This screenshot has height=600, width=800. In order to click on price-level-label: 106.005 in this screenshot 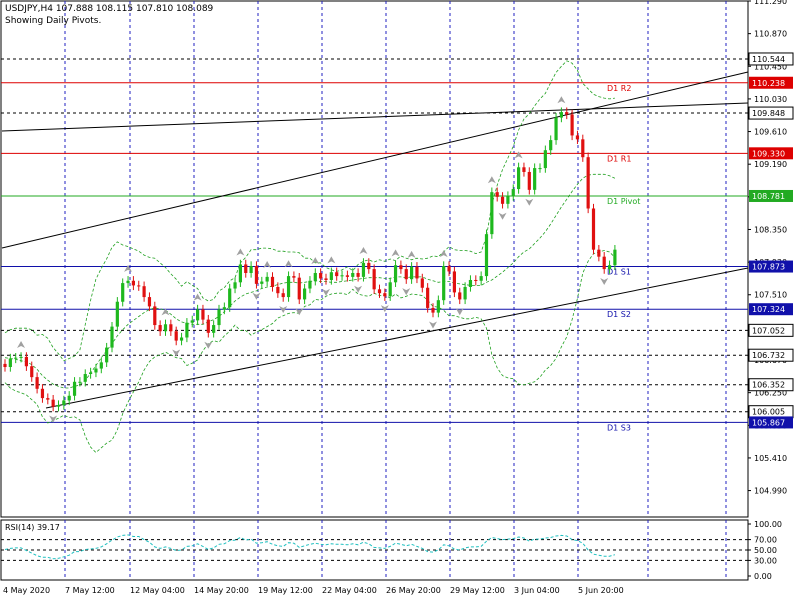, I will do `click(768, 412)`.